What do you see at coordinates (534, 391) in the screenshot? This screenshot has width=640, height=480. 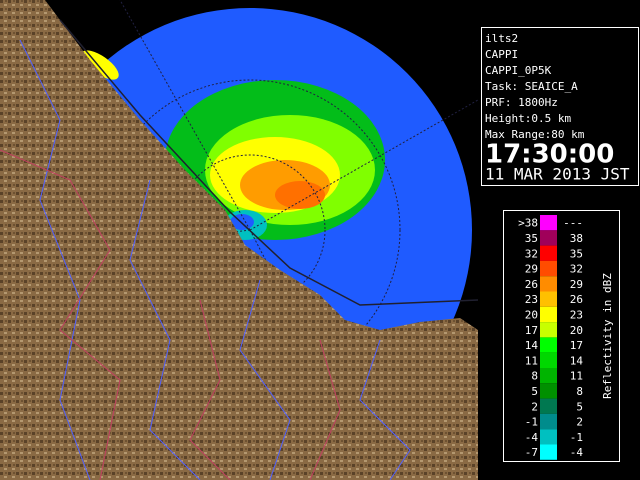 I see `legend-low: 5` at bounding box center [534, 391].